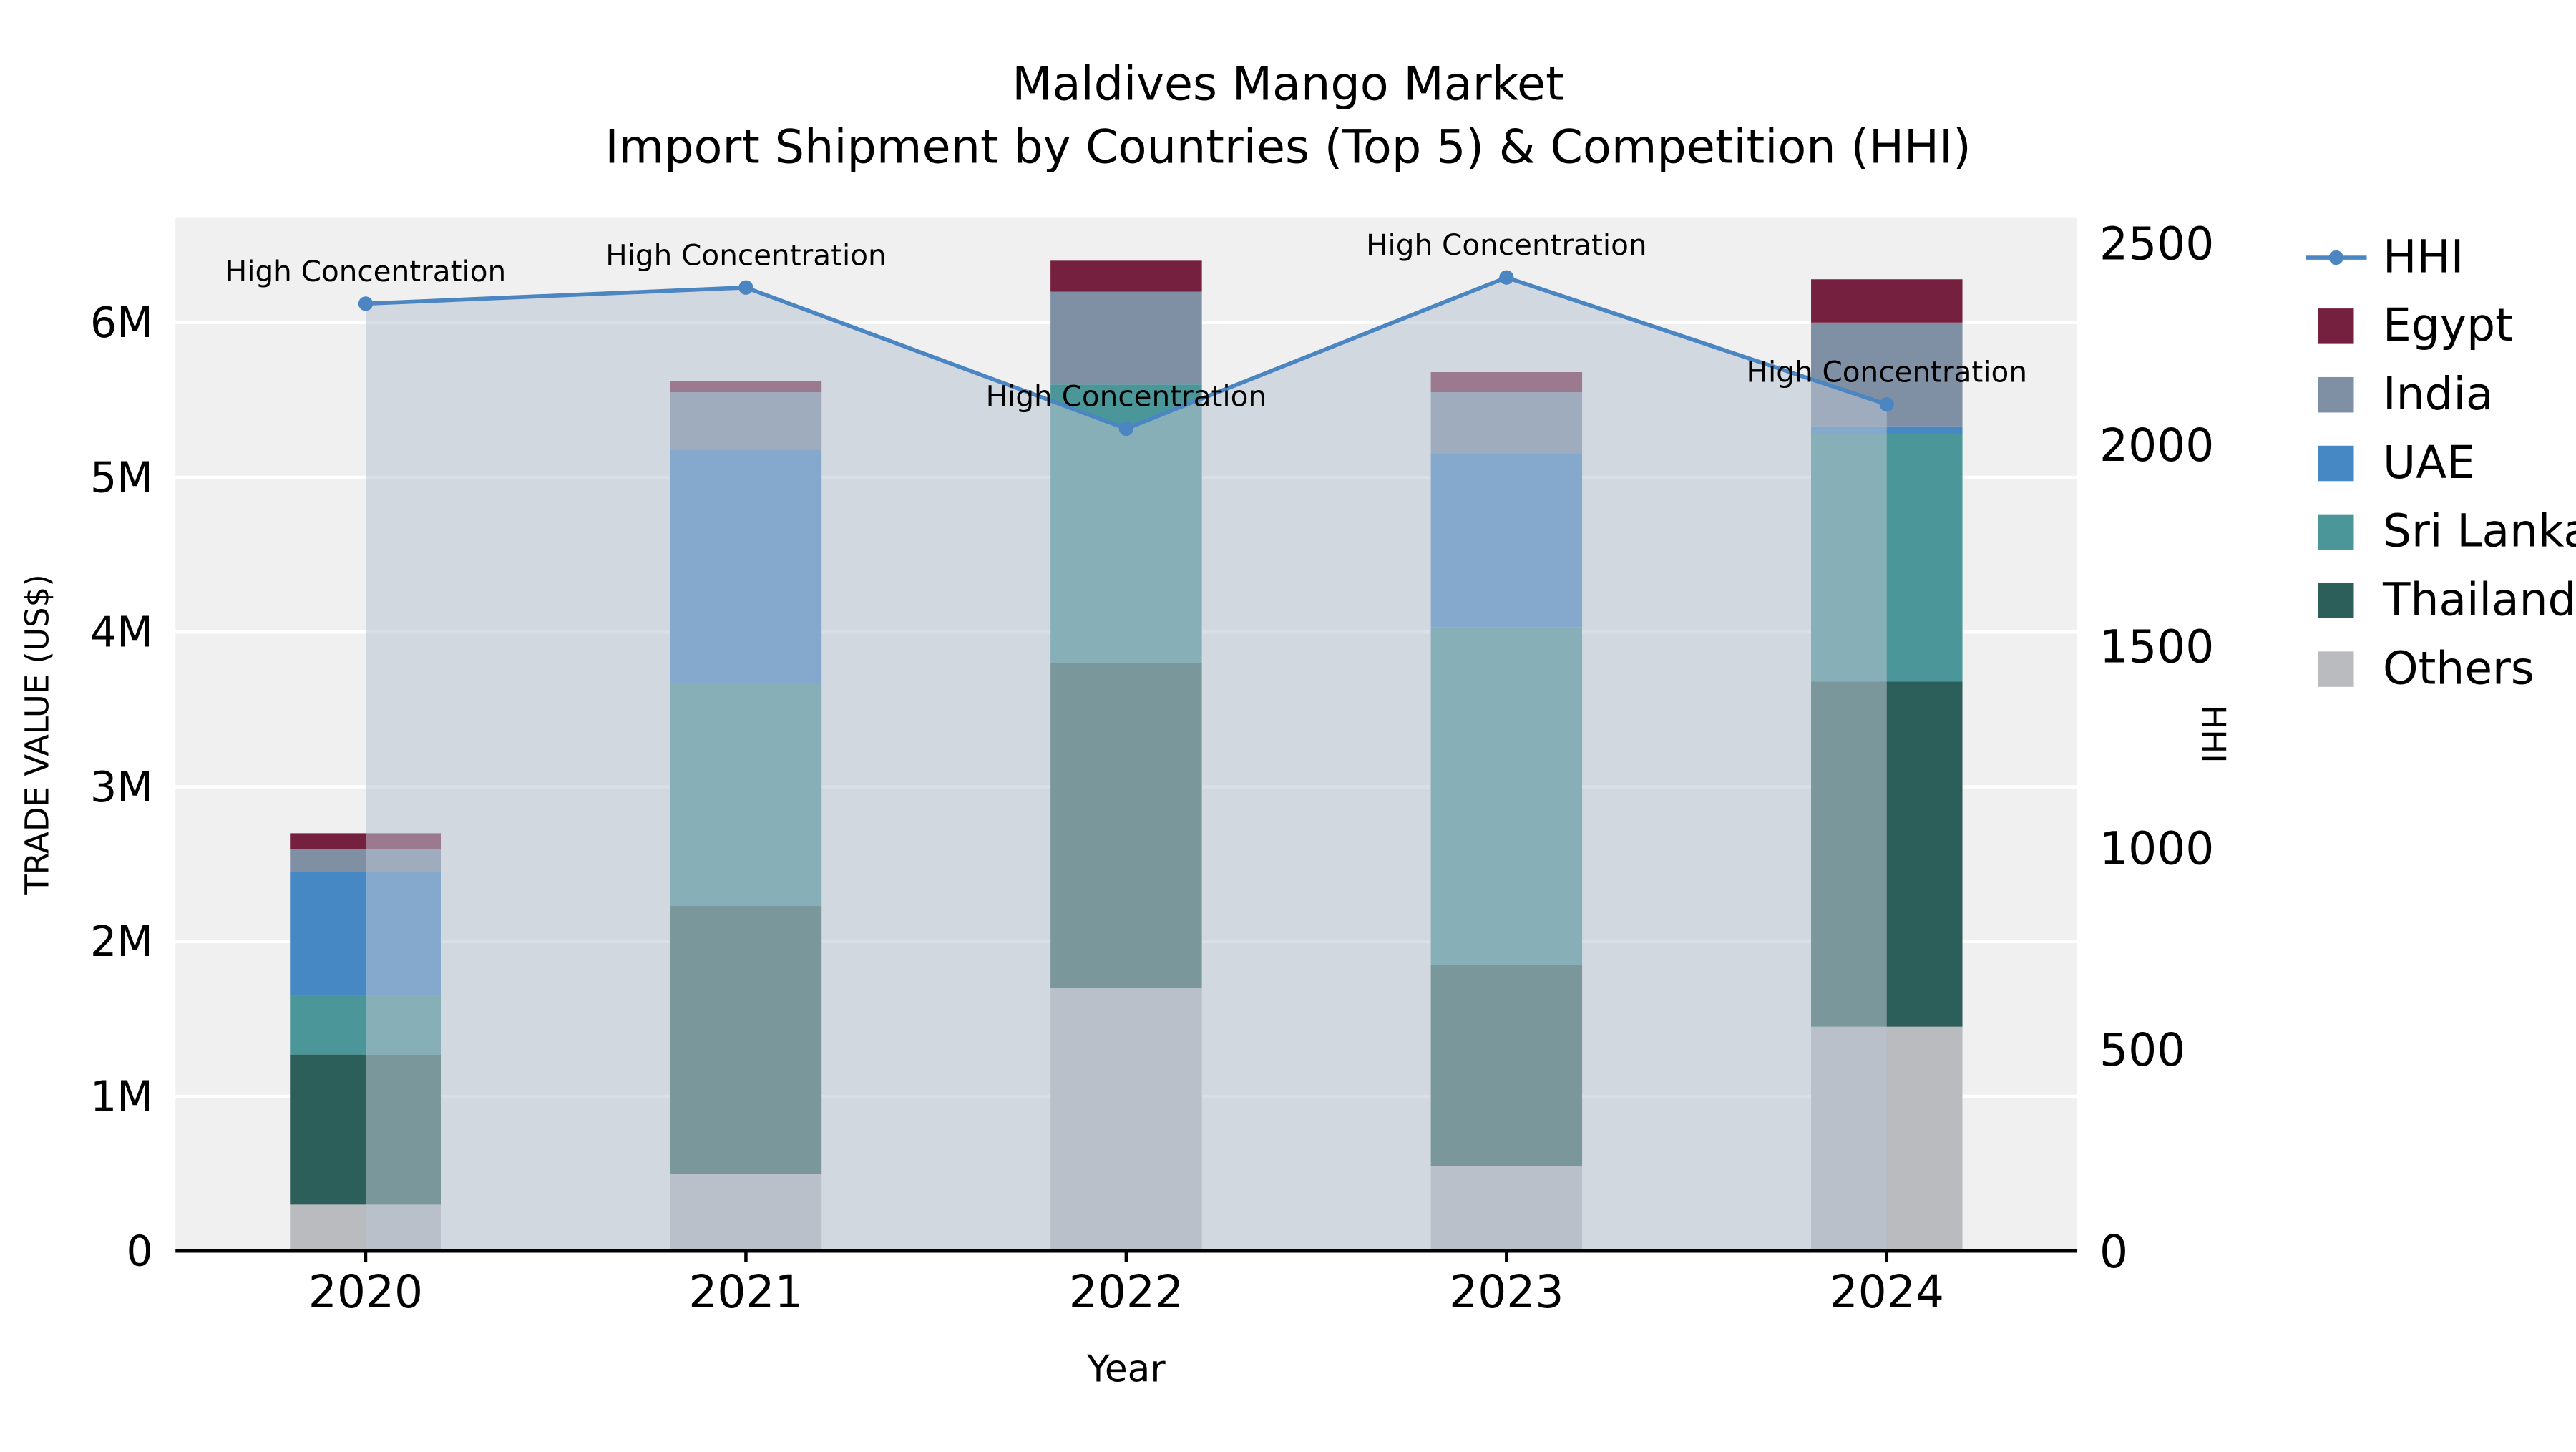  Describe the element at coordinates (122, 941) in the screenshot. I see `y-left-tick-2M: 2M` at that location.